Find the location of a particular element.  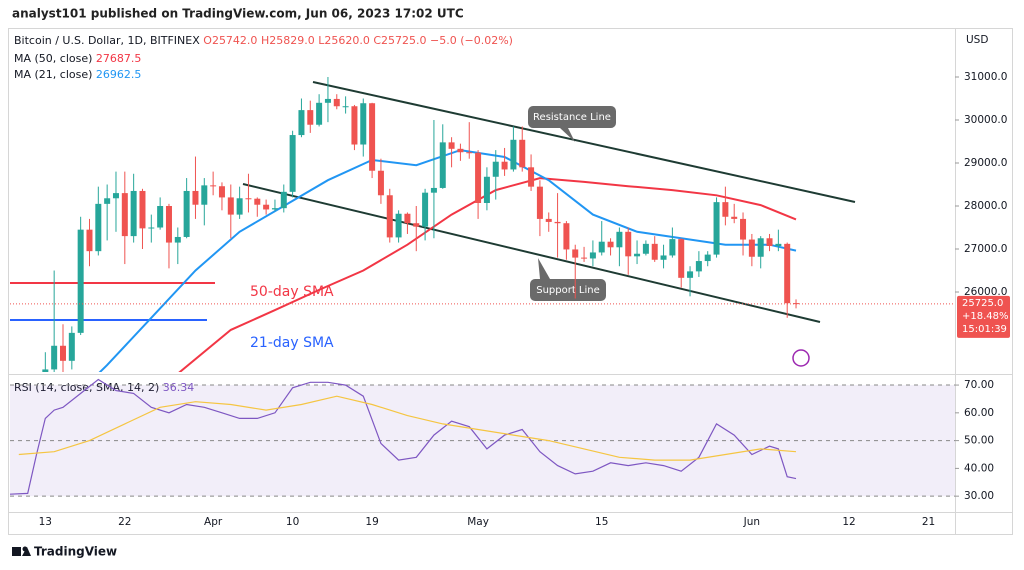

x-tick-label: Jun is located at coordinates (751, 522).